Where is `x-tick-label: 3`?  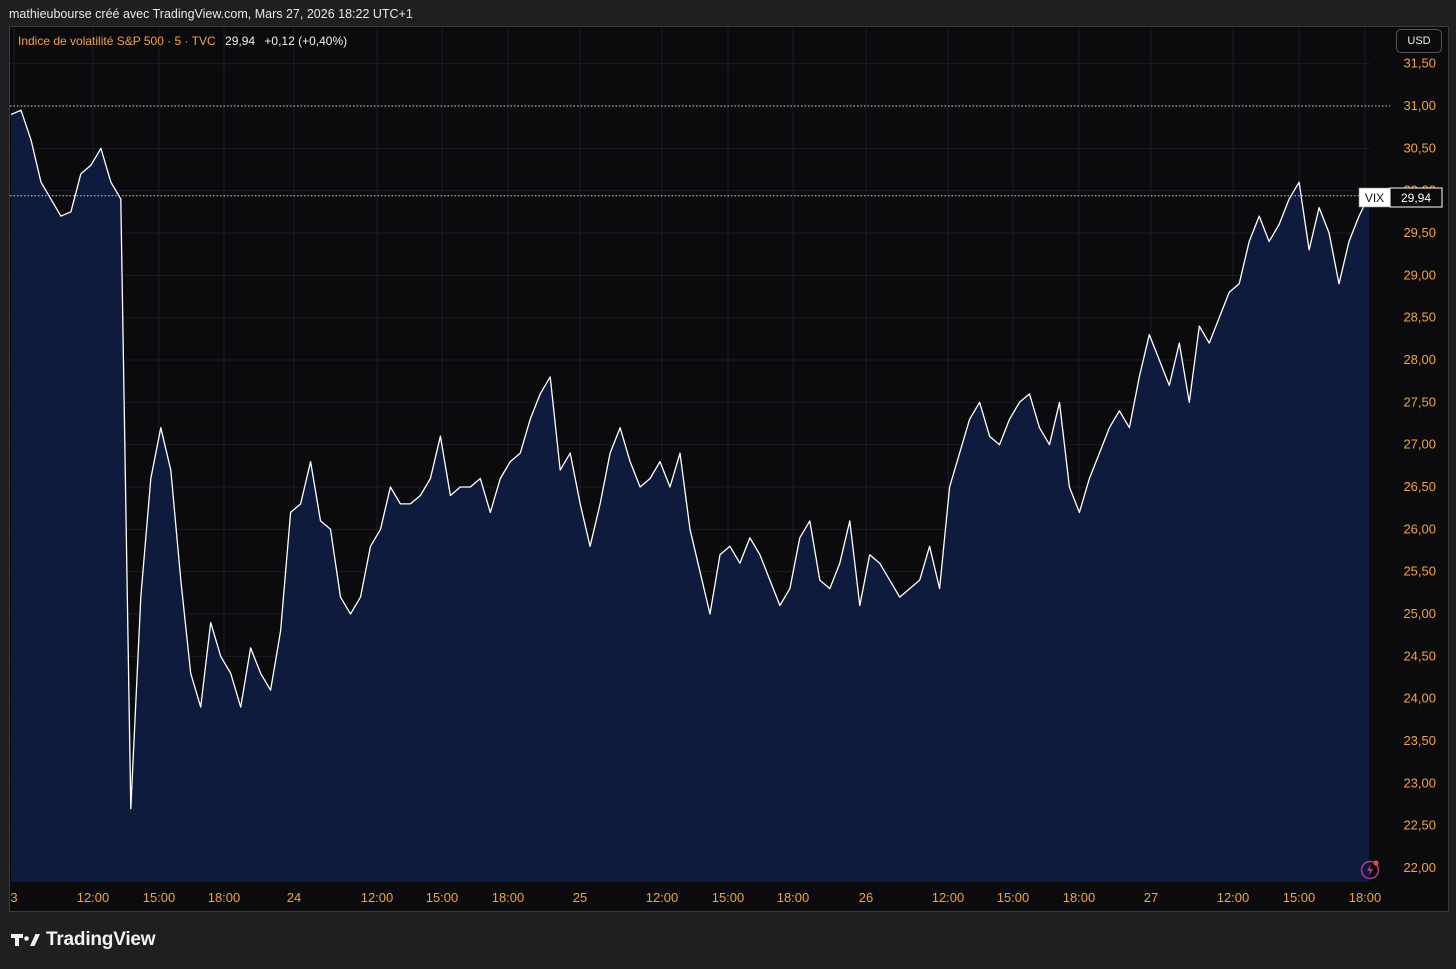 x-tick-label: 3 is located at coordinates (13, 897).